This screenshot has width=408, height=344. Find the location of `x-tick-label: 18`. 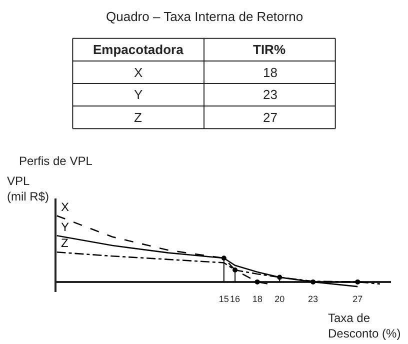

x-tick-label: 18 is located at coordinates (257, 299).